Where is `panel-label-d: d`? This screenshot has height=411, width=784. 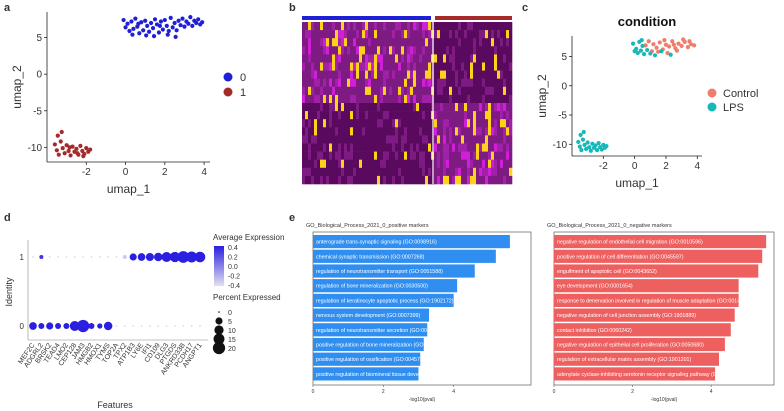
panel-label-d: d is located at coordinates (7, 218).